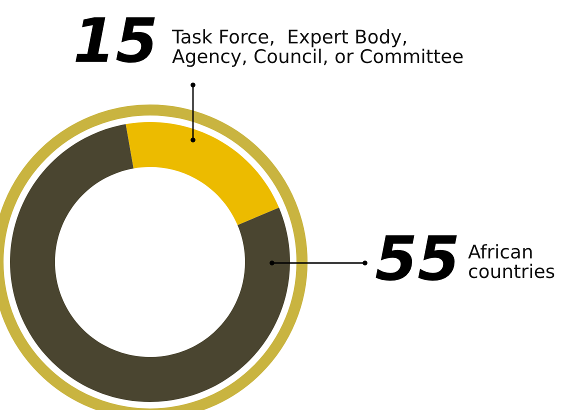 This screenshot has height=410, width=569. What do you see at coordinates (416, 258) in the screenshot?
I see `data-label: 55` at bounding box center [416, 258].